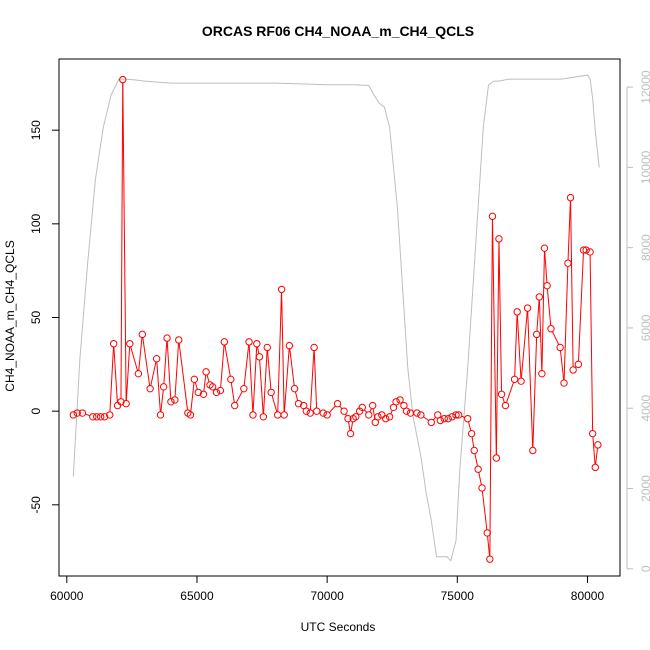  I want to click on x-tick-label: 70000, so click(327, 596).